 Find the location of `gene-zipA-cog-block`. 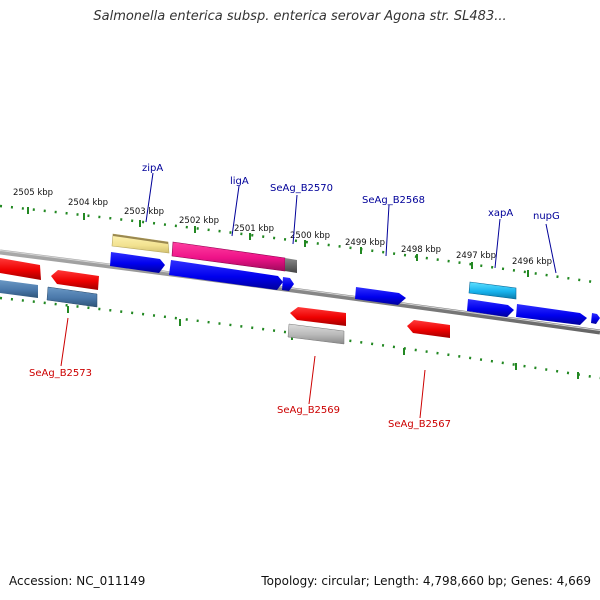

gene-zipA-cog-block is located at coordinates (140, 243).